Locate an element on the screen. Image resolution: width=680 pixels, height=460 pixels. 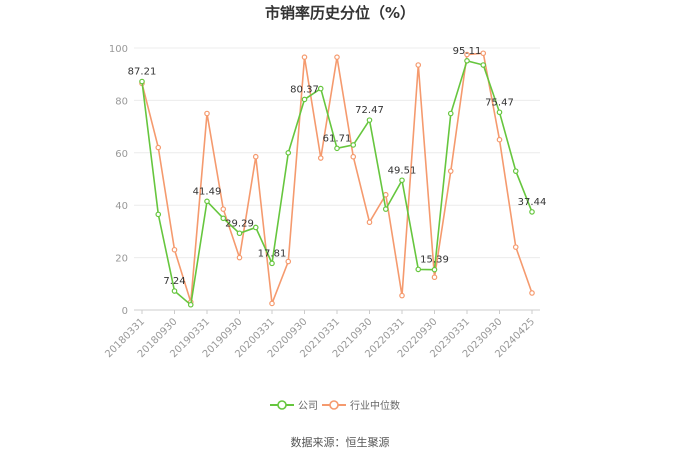
data-label: 87.21 is located at coordinates (142, 72).